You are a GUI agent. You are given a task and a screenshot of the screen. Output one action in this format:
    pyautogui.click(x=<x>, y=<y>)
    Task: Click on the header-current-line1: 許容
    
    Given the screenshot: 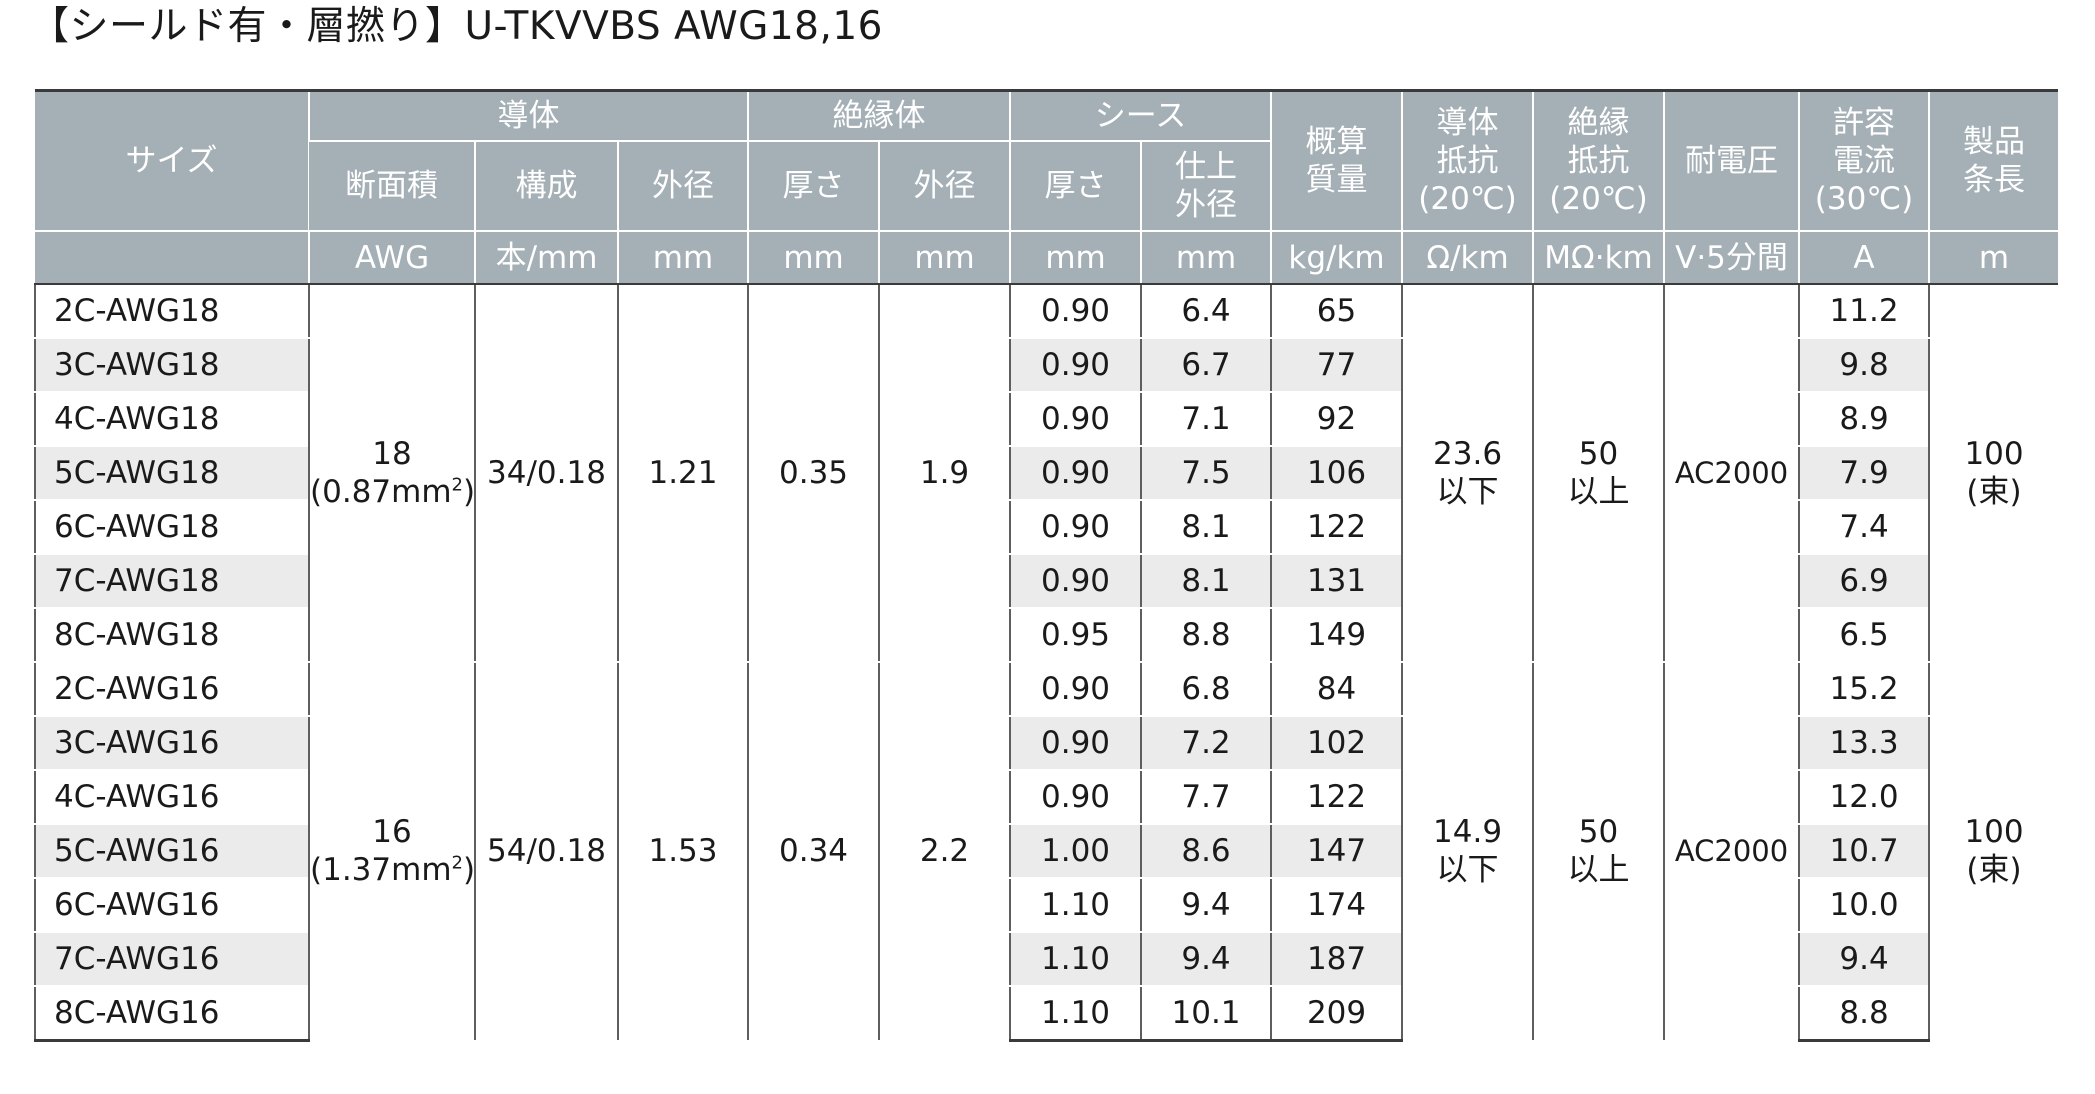 What is the action you would take?
    pyautogui.click(x=1864, y=123)
    